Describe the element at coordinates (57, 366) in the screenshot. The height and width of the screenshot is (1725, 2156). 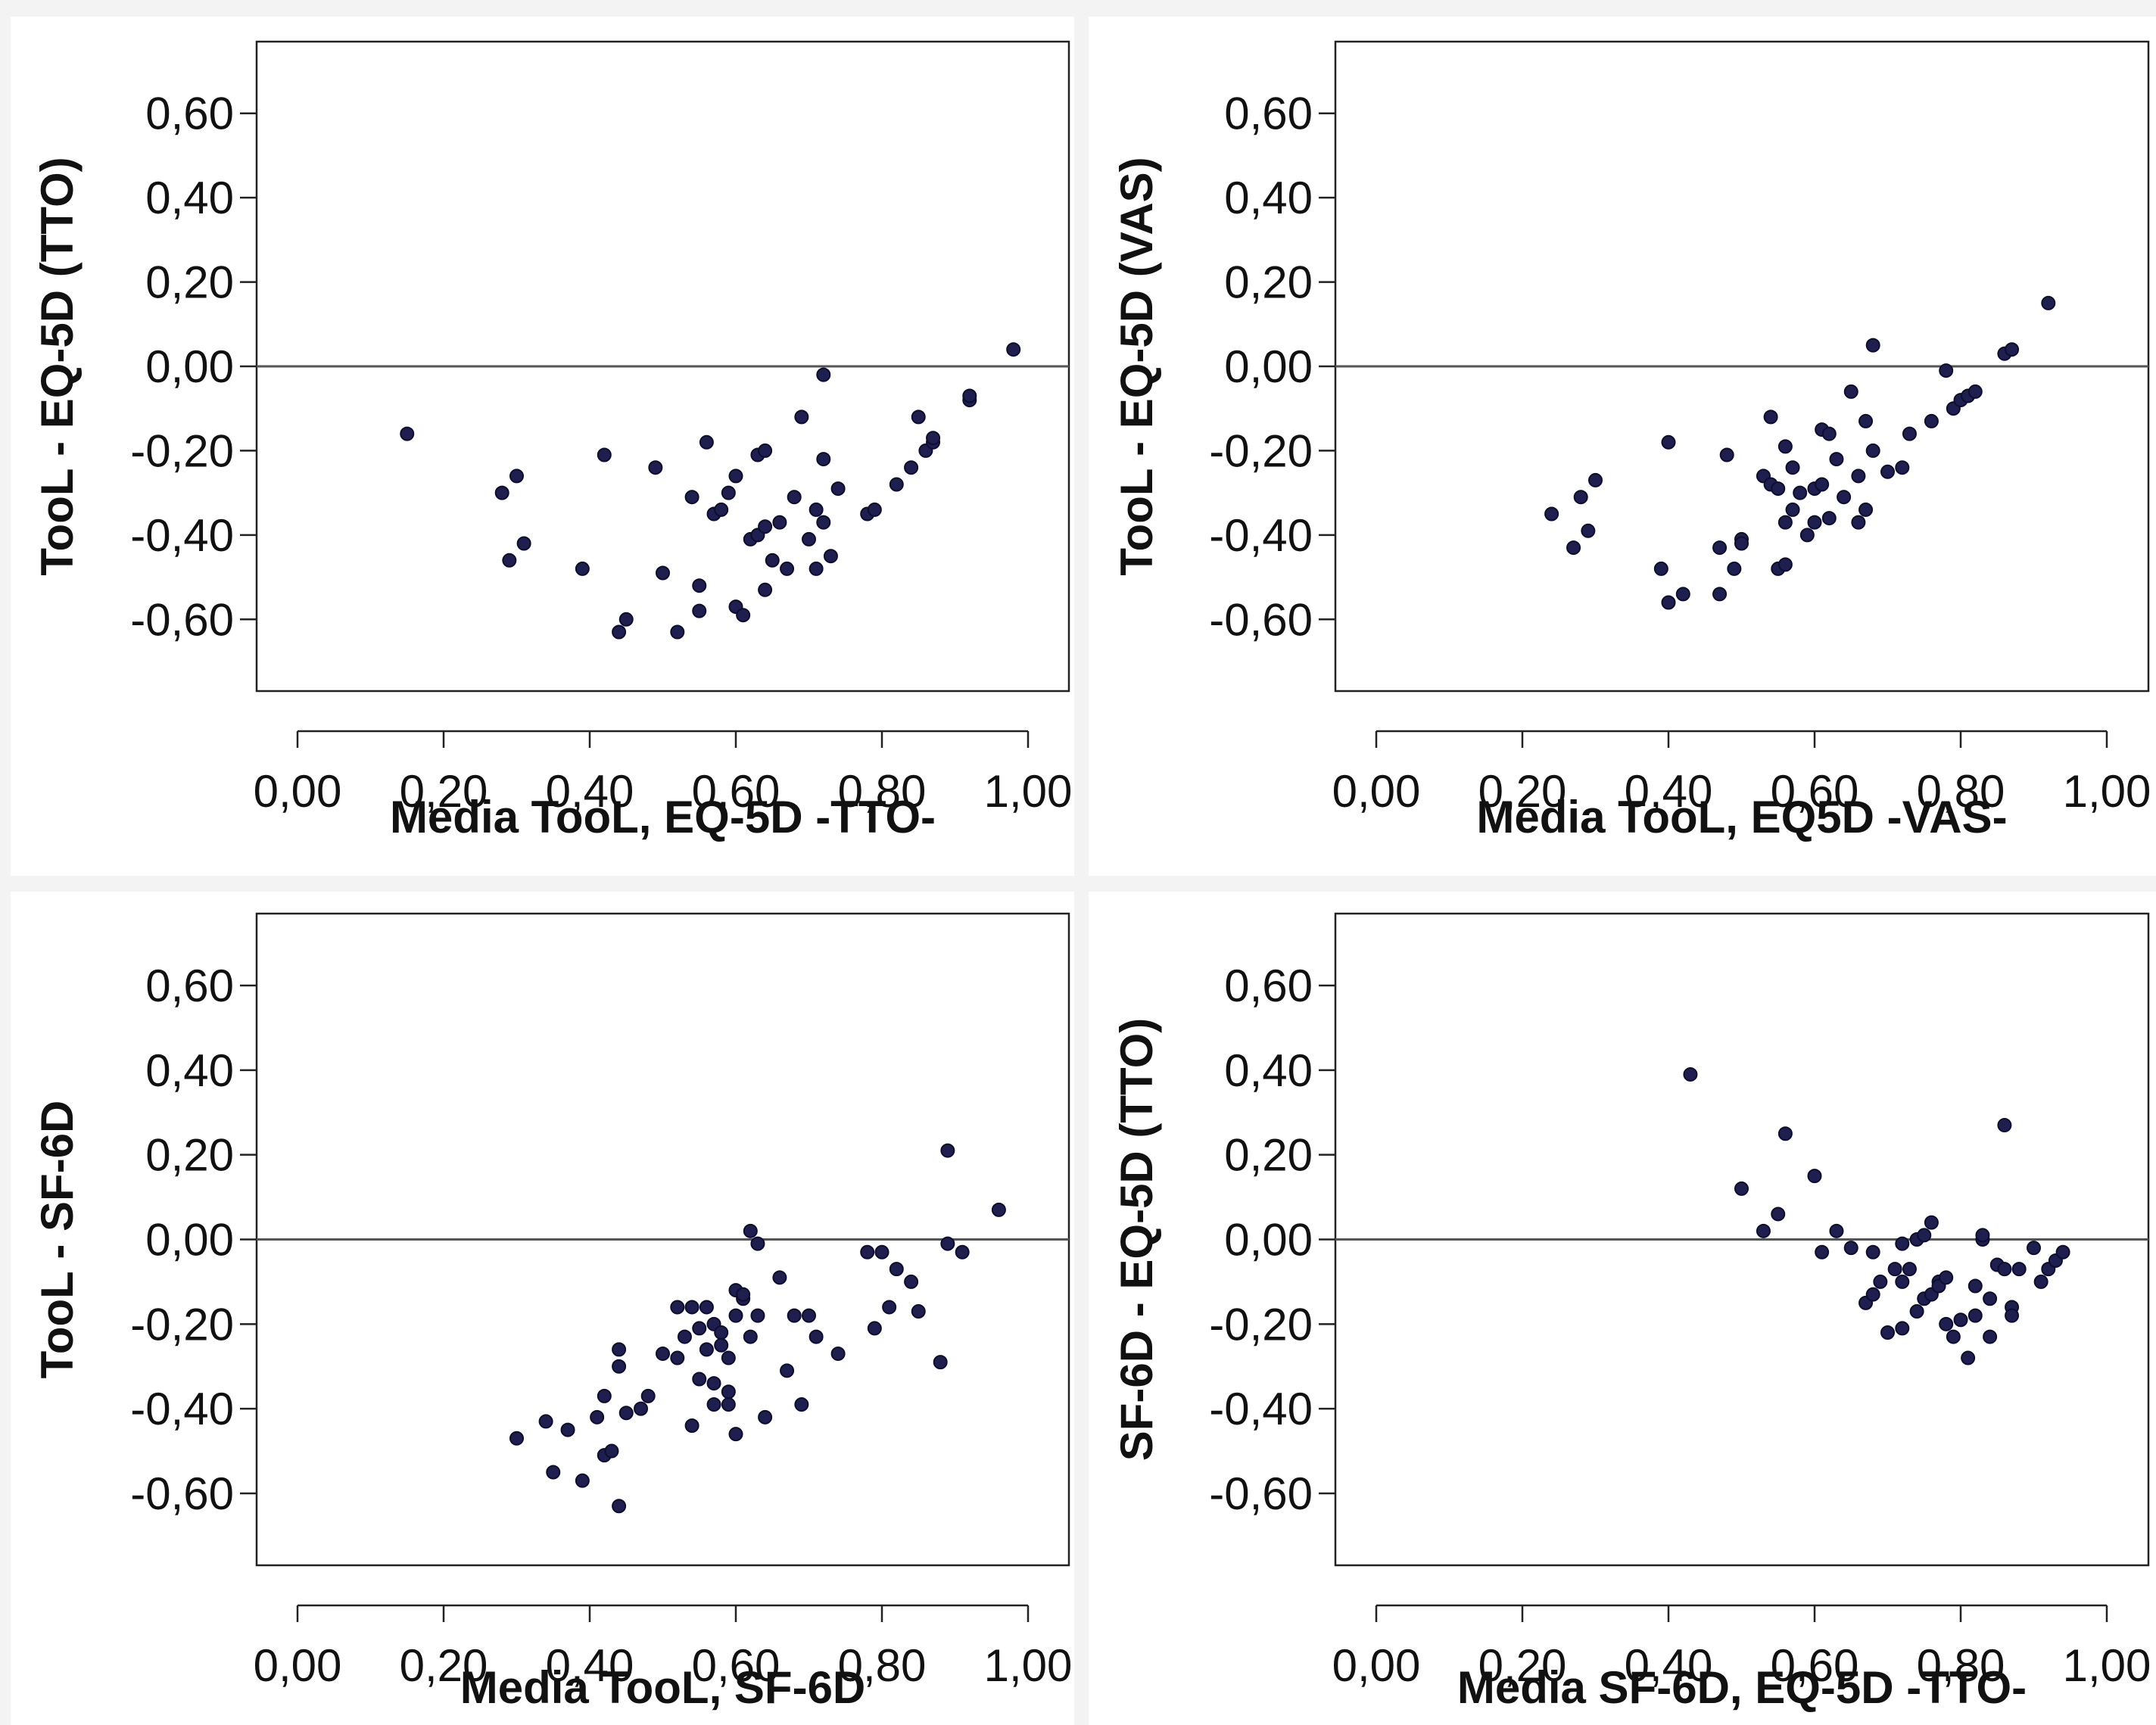
I see `y-axis-title: TooL - EQ-5D (TTO)` at that location.